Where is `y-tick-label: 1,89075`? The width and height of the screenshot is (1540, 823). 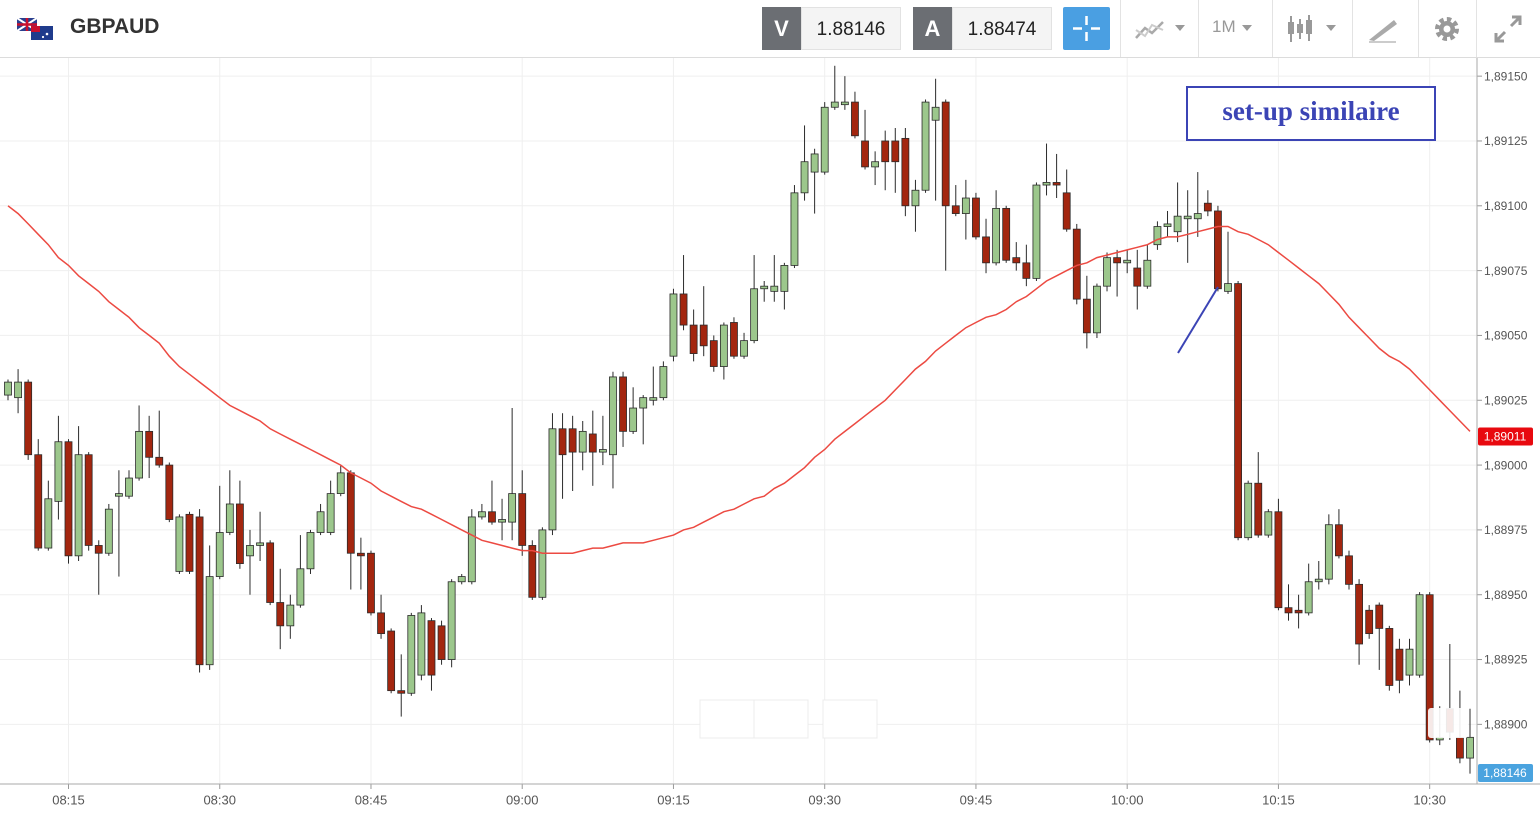 y-tick-label: 1,89075 is located at coordinates (1506, 271).